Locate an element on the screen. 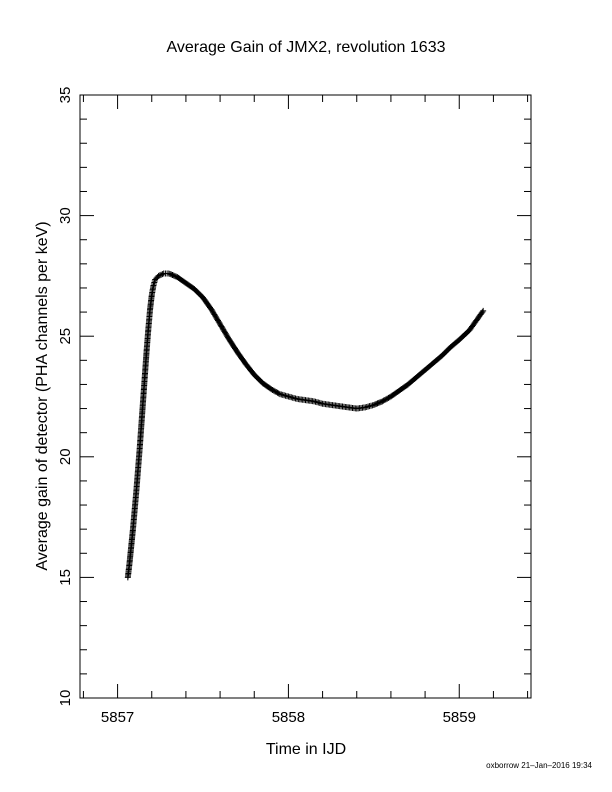 This screenshot has height=792, width=612. x-tick-label: 5859 is located at coordinates (459, 717).